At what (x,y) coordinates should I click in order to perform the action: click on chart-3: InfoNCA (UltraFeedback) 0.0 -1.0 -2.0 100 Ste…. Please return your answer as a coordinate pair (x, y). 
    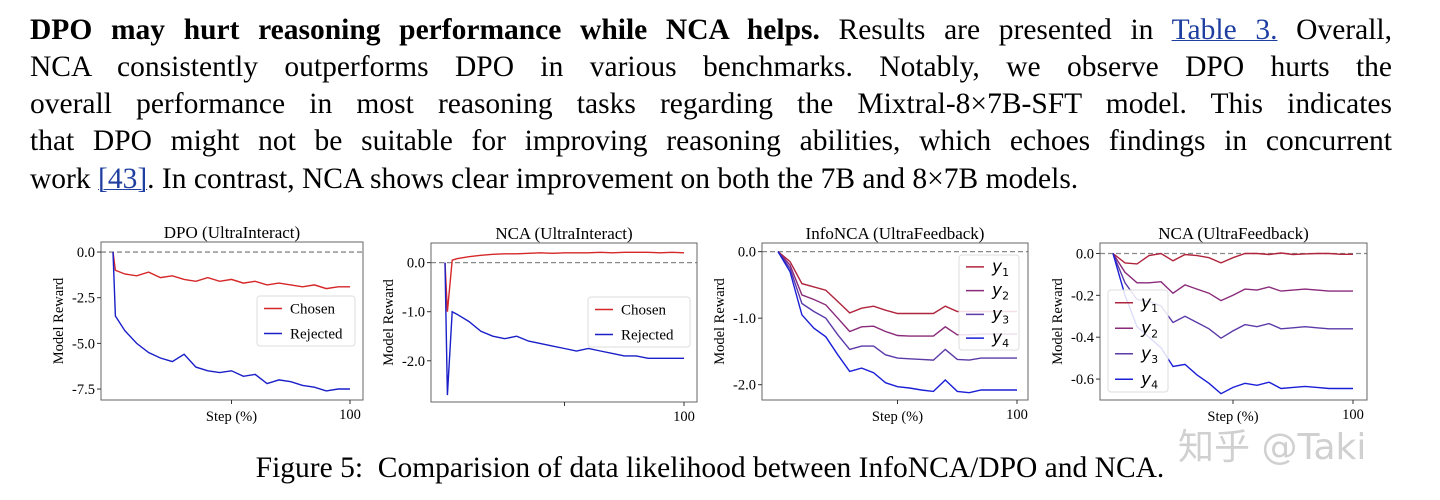
    Looking at the image, I should click on (870, 324).